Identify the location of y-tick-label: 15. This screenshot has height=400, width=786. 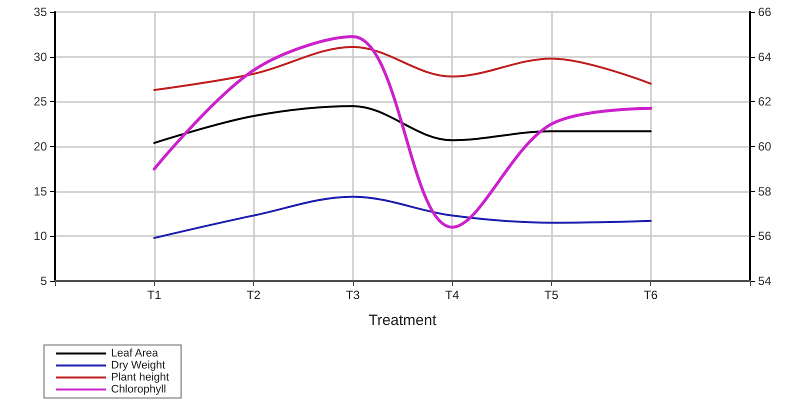
(41, 191).